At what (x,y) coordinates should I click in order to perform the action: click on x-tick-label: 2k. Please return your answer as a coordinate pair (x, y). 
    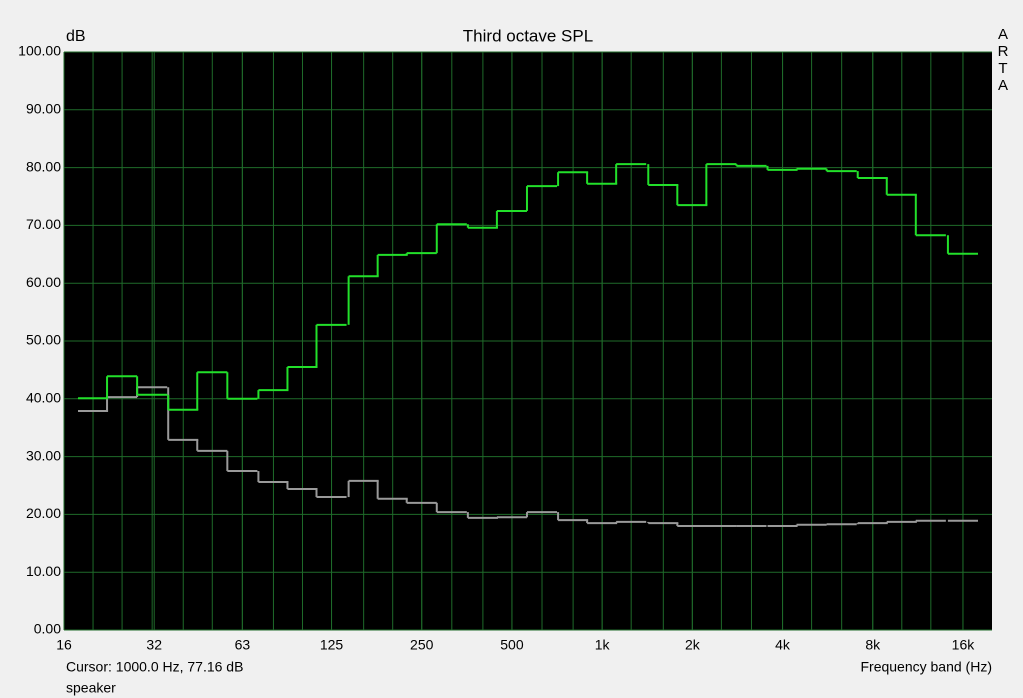
    Looking at the image, I should click on (693, 645).